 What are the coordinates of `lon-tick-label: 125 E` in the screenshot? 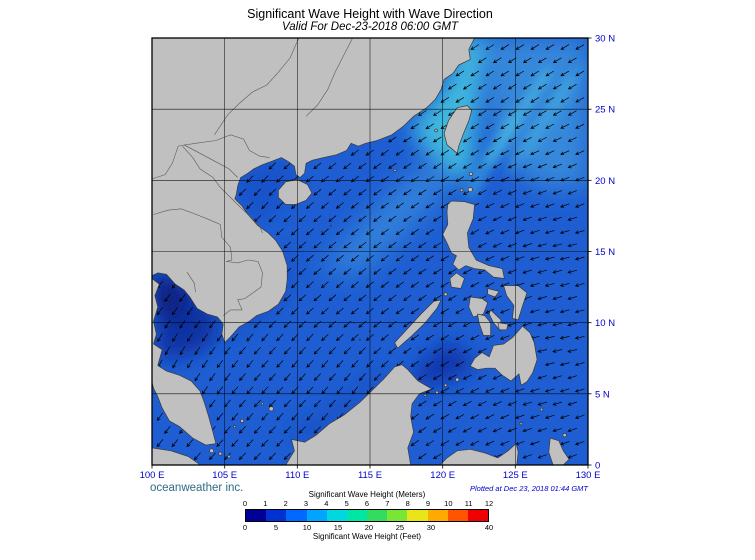 It's located at (515, 475).